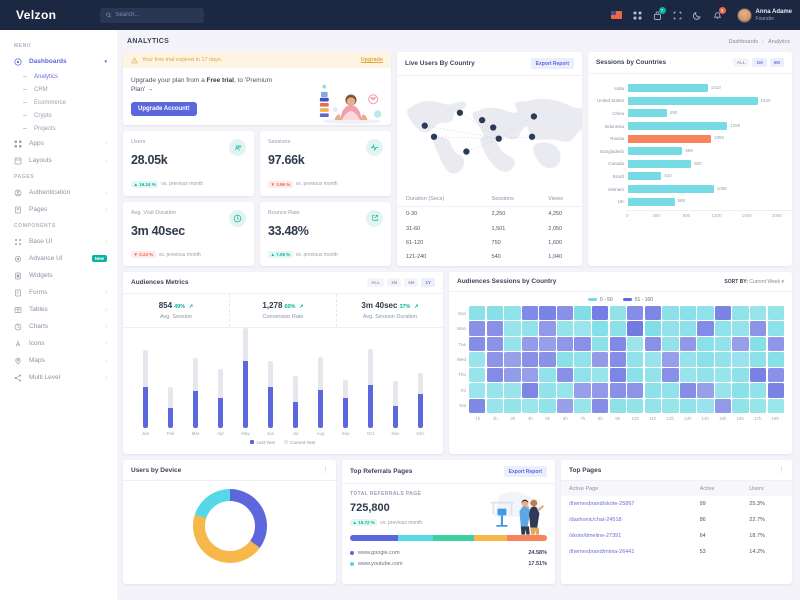  I want to click on upgrade-account-button: Upgrade Account!, so click(164, 109).